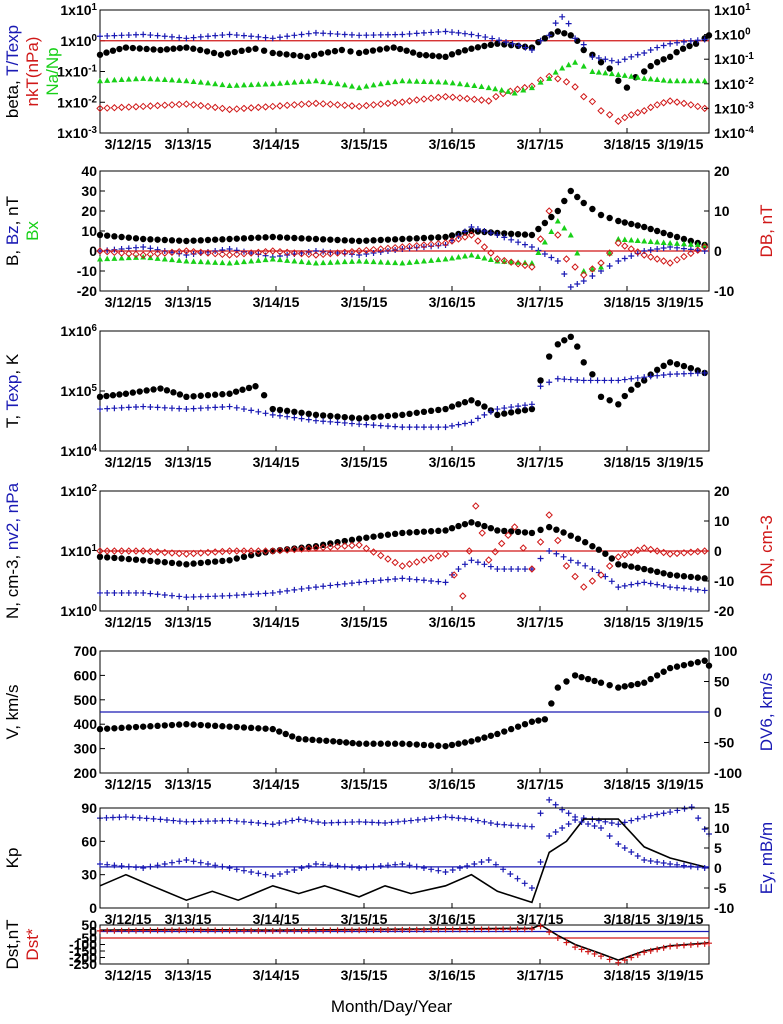 This screenshot has width=783, height=1024. What do you see at coordinates (32, 231) in the screenshot?
I see `y-axis-label-2: Bx` at bounding box center [32, 231].